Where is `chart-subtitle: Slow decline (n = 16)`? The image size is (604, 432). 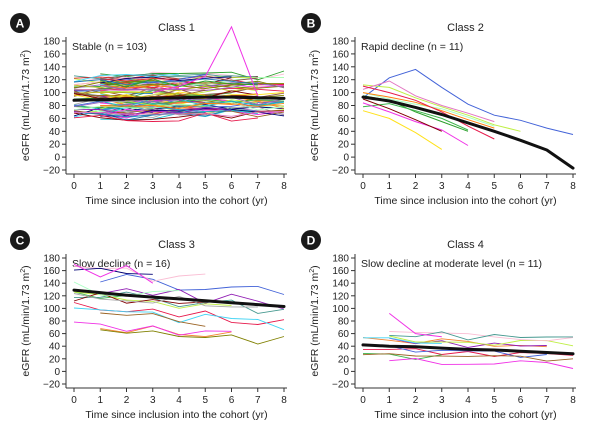 chart-subtitle: Slow decline (n = 16) is located at coordinates (121, 264).